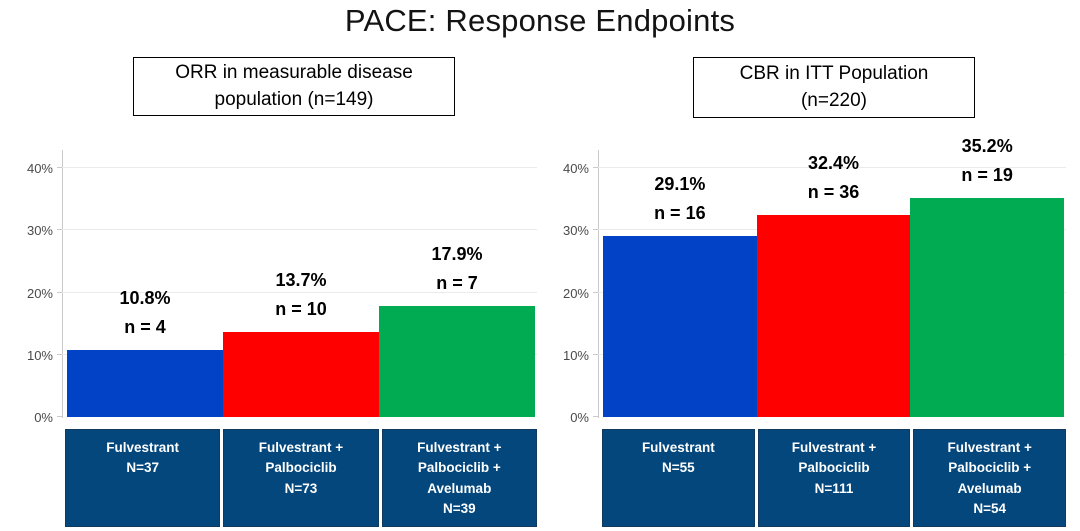 The width and height of the screenshot is (1080, 531). Describe the element at coordinates (990, 478) in the screenshot. I see `category-box: Fulvestrant + Palbociclib + Avelumab N=54` at that location.